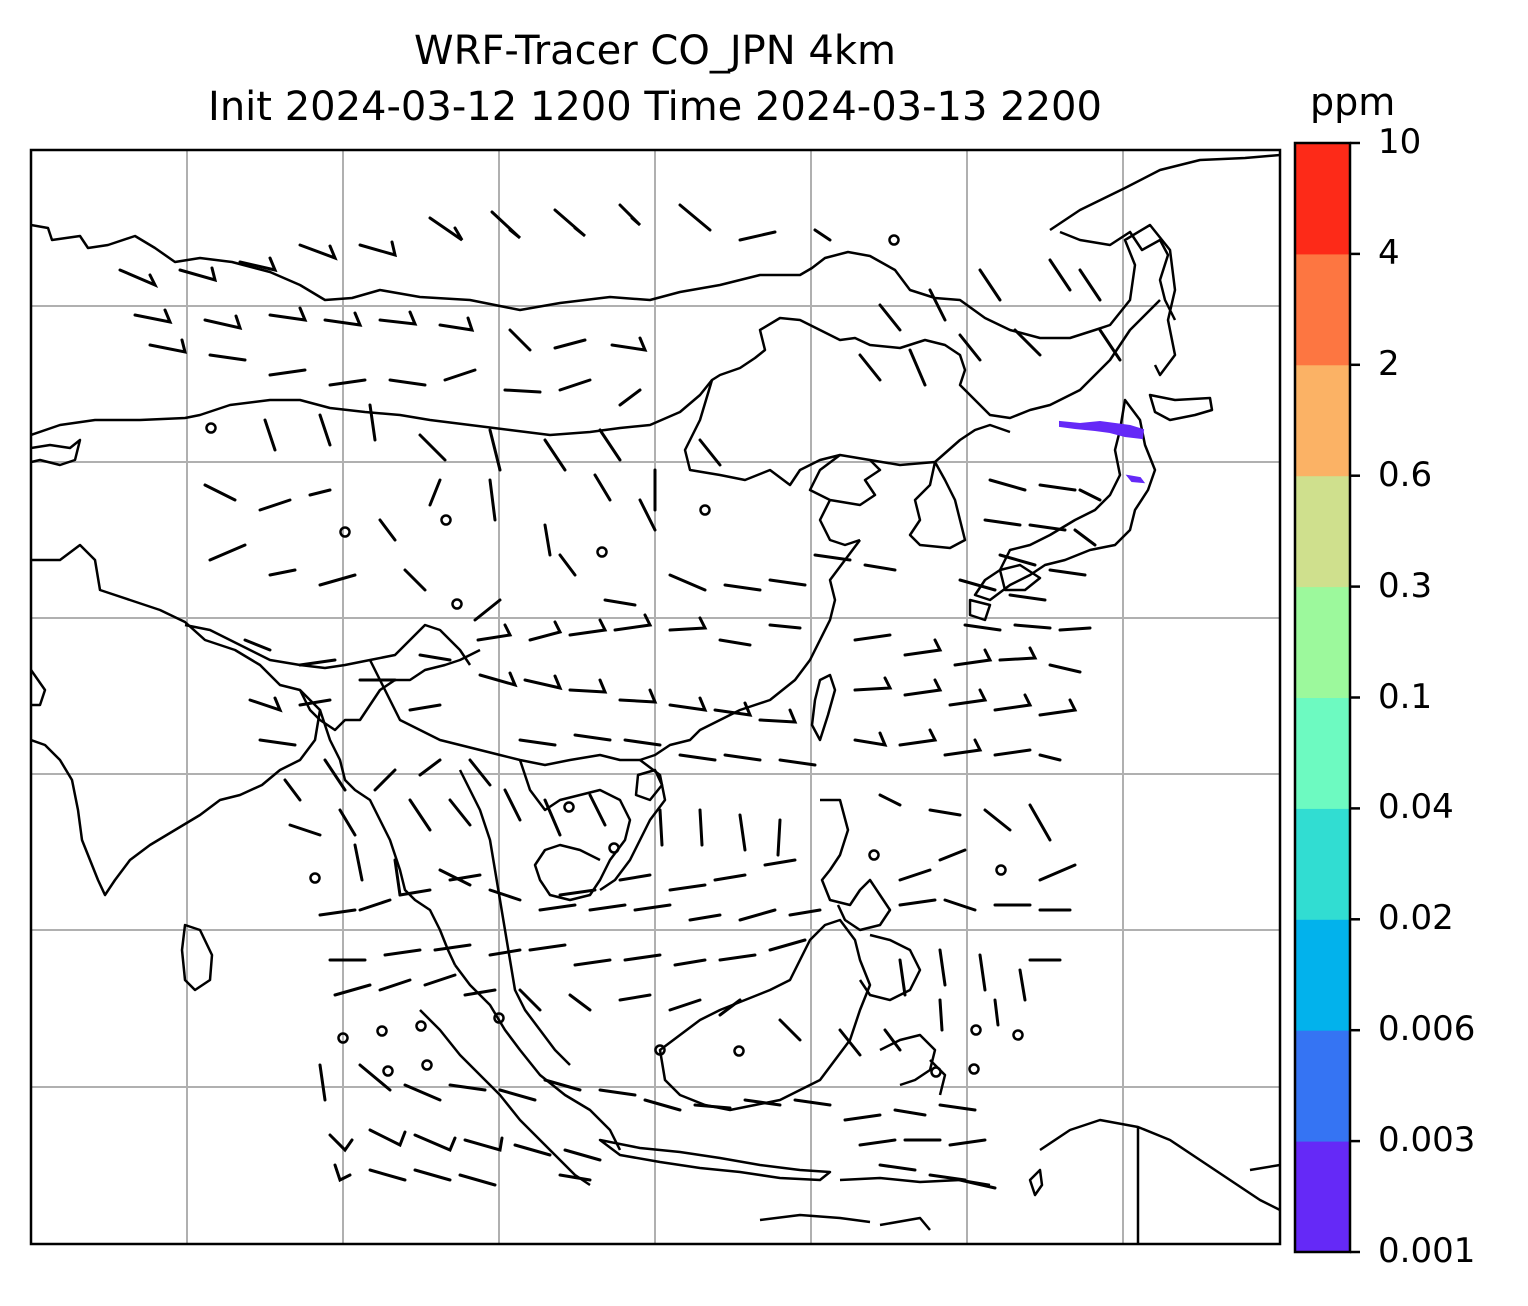  Describe the element at coordinates (1353, 102) in the screenshot. I see `colorbar-unit-label: ppm` at that location.